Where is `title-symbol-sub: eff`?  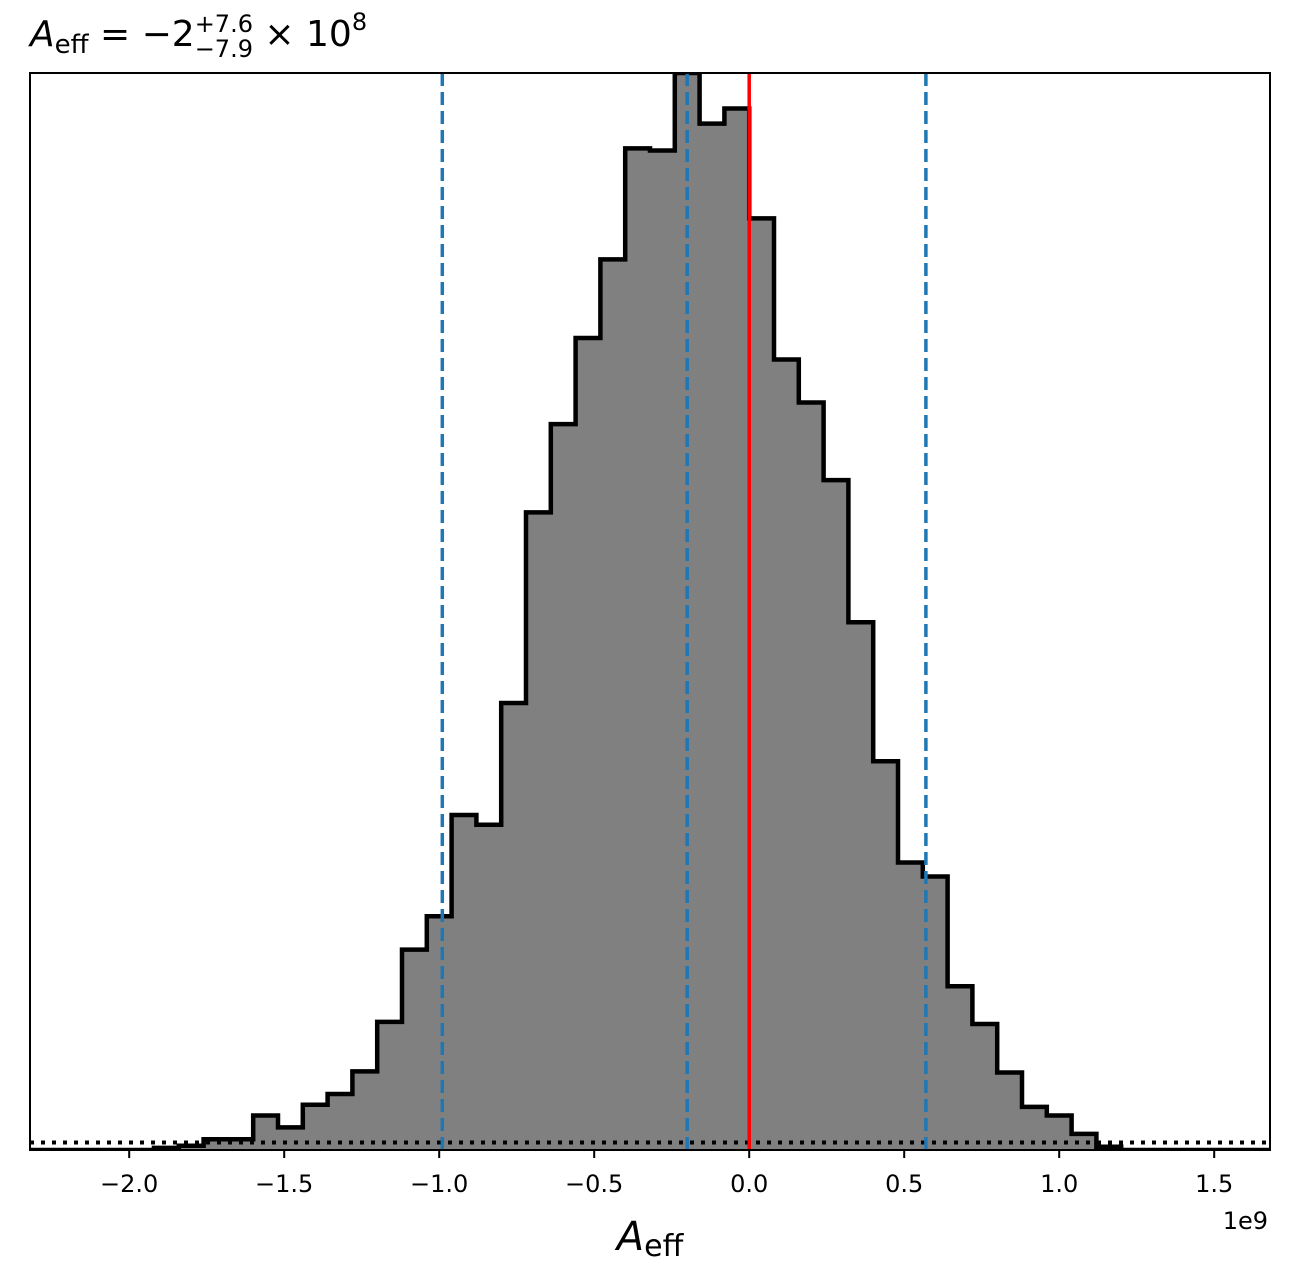
title-symbol-sub: eff is located at coordinates (72, 45).